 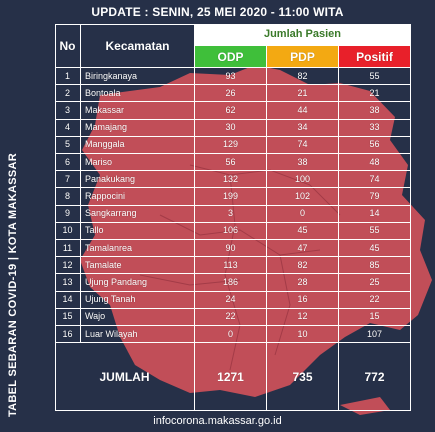 I want to click on row-positif: 85, so click(x=375, y=266).